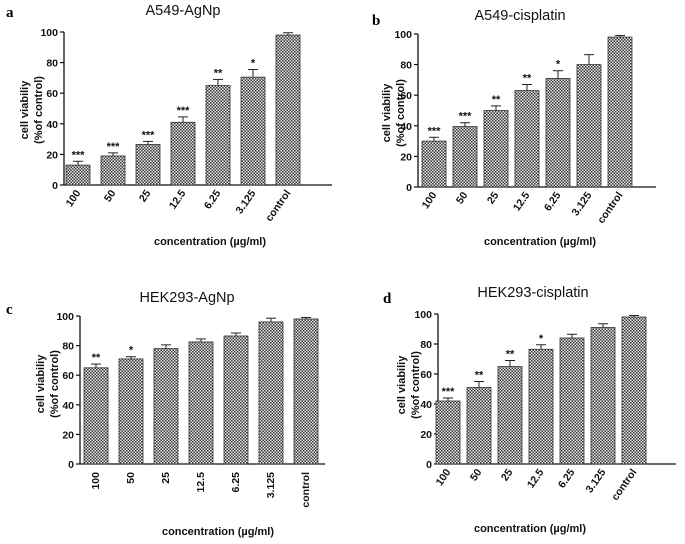 The image size is (685, 544). I want to click on panel-letter: d, so click(387, 299).